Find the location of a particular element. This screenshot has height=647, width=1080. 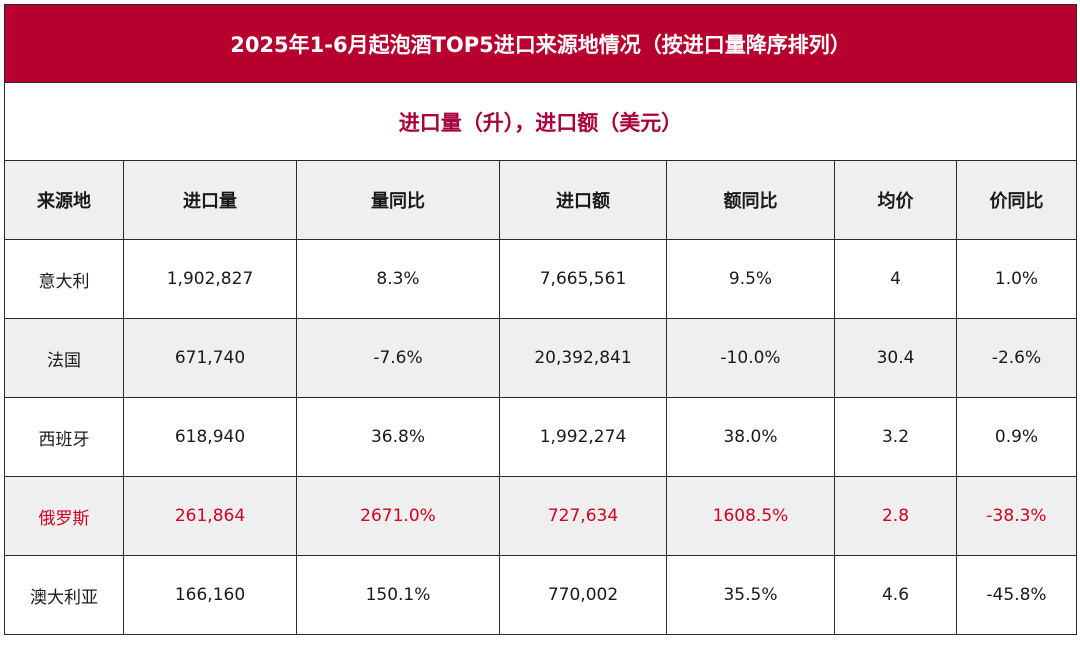

cell-import-volume: 618,940 is located at coordinates (210, 437).